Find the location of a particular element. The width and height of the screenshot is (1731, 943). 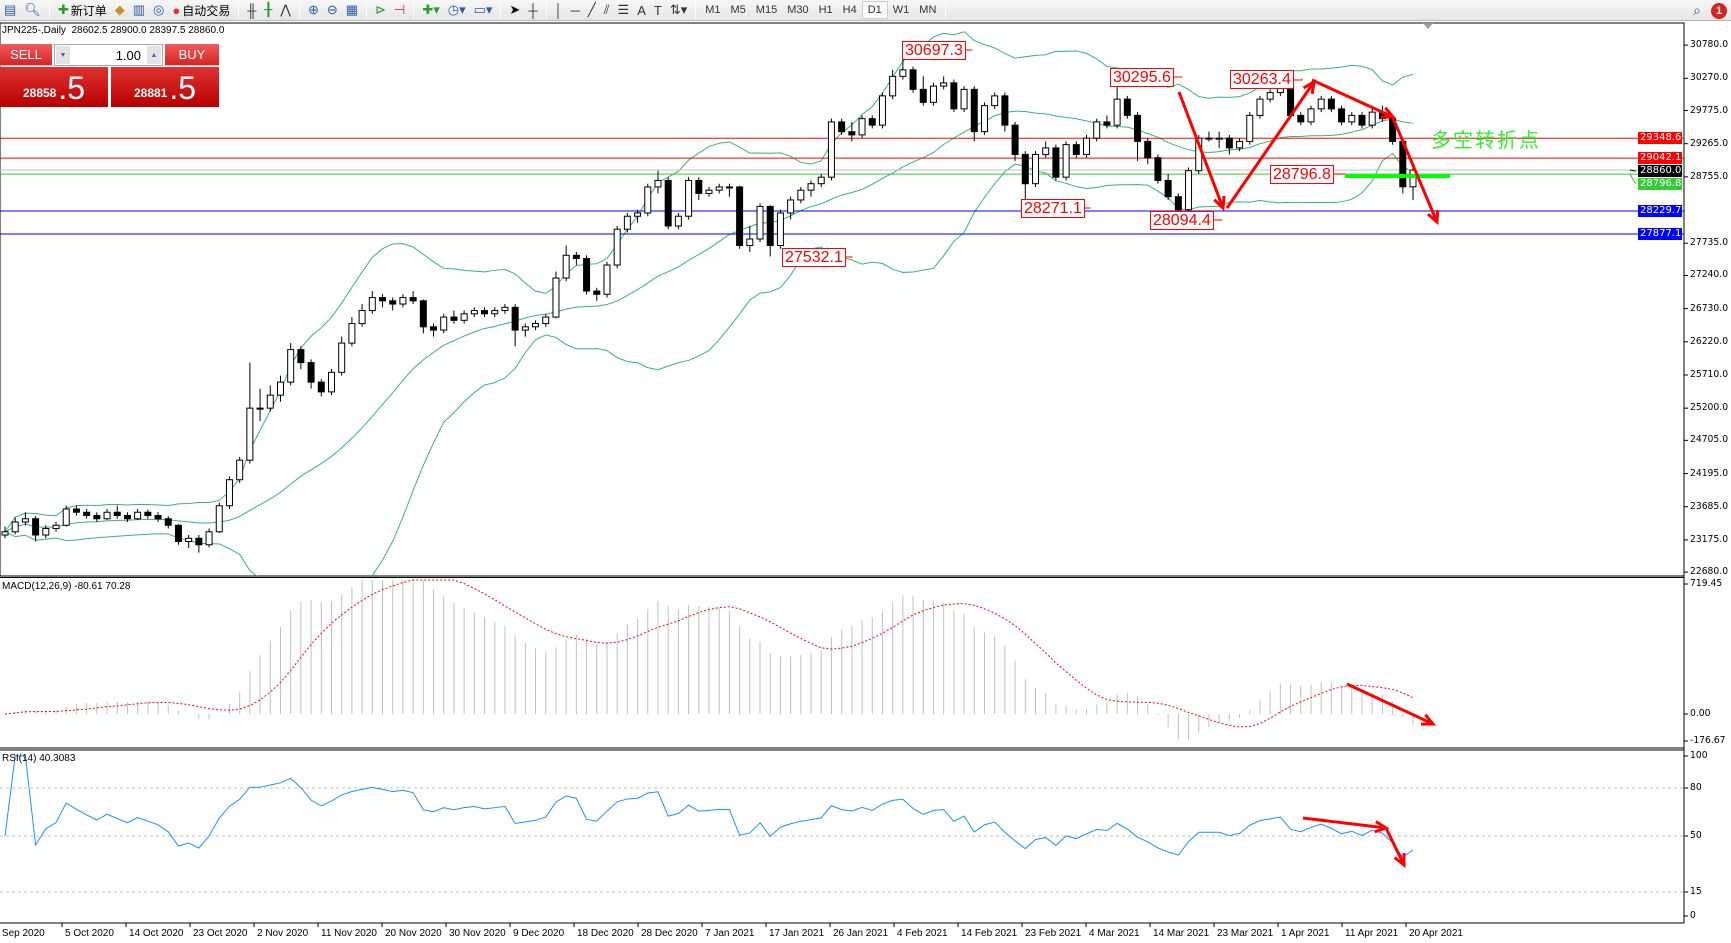

crosshair-icon: ┼ is located at coordinates (533, 10).